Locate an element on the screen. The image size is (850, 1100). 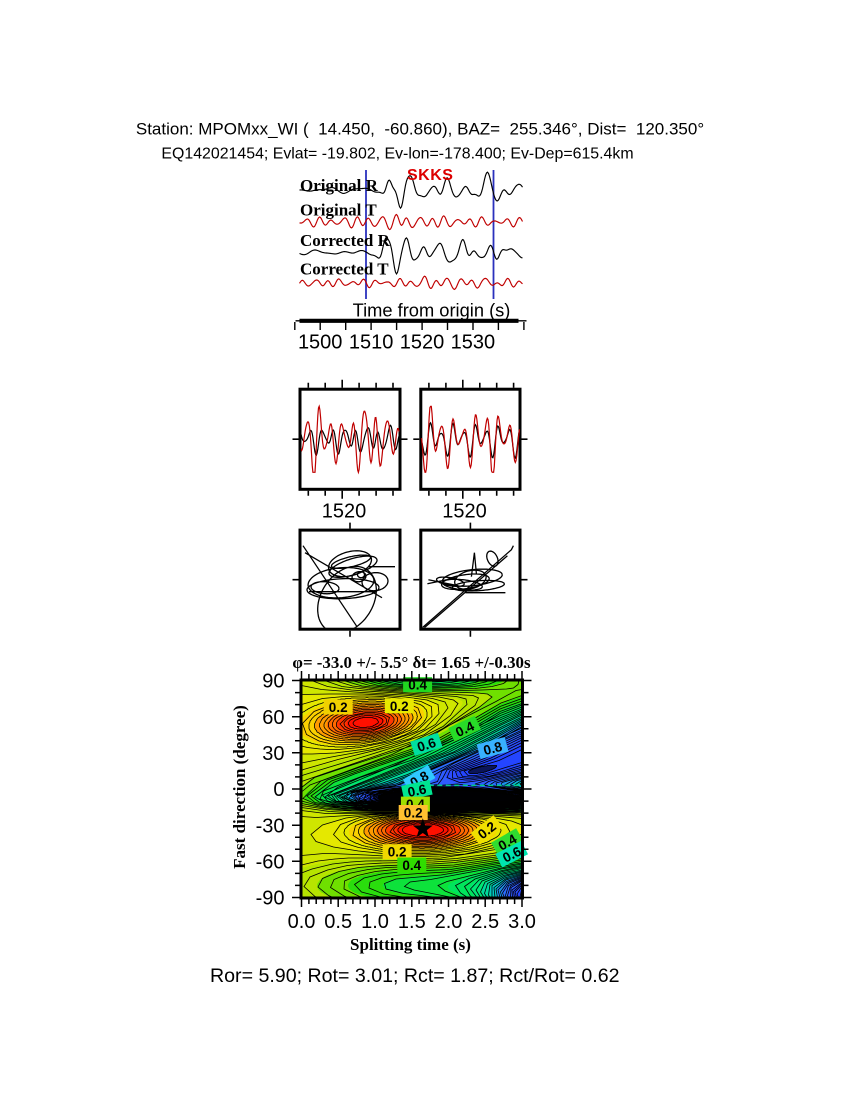
svg-text: Splitting time (s) is located at coordinates (410, 944).